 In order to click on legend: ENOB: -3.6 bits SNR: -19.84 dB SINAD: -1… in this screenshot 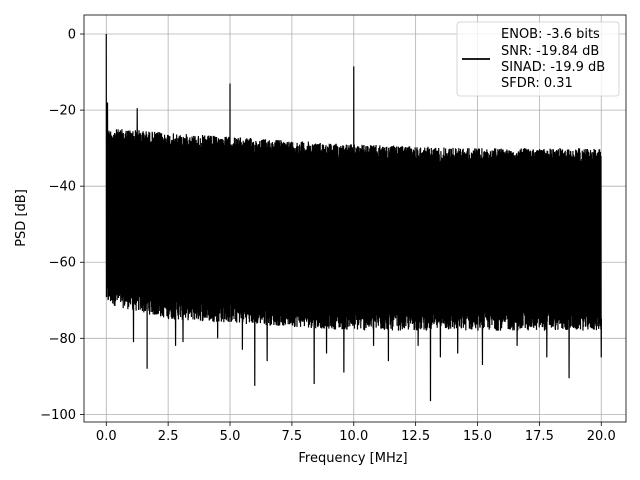, I will do `click(538, 59)`.